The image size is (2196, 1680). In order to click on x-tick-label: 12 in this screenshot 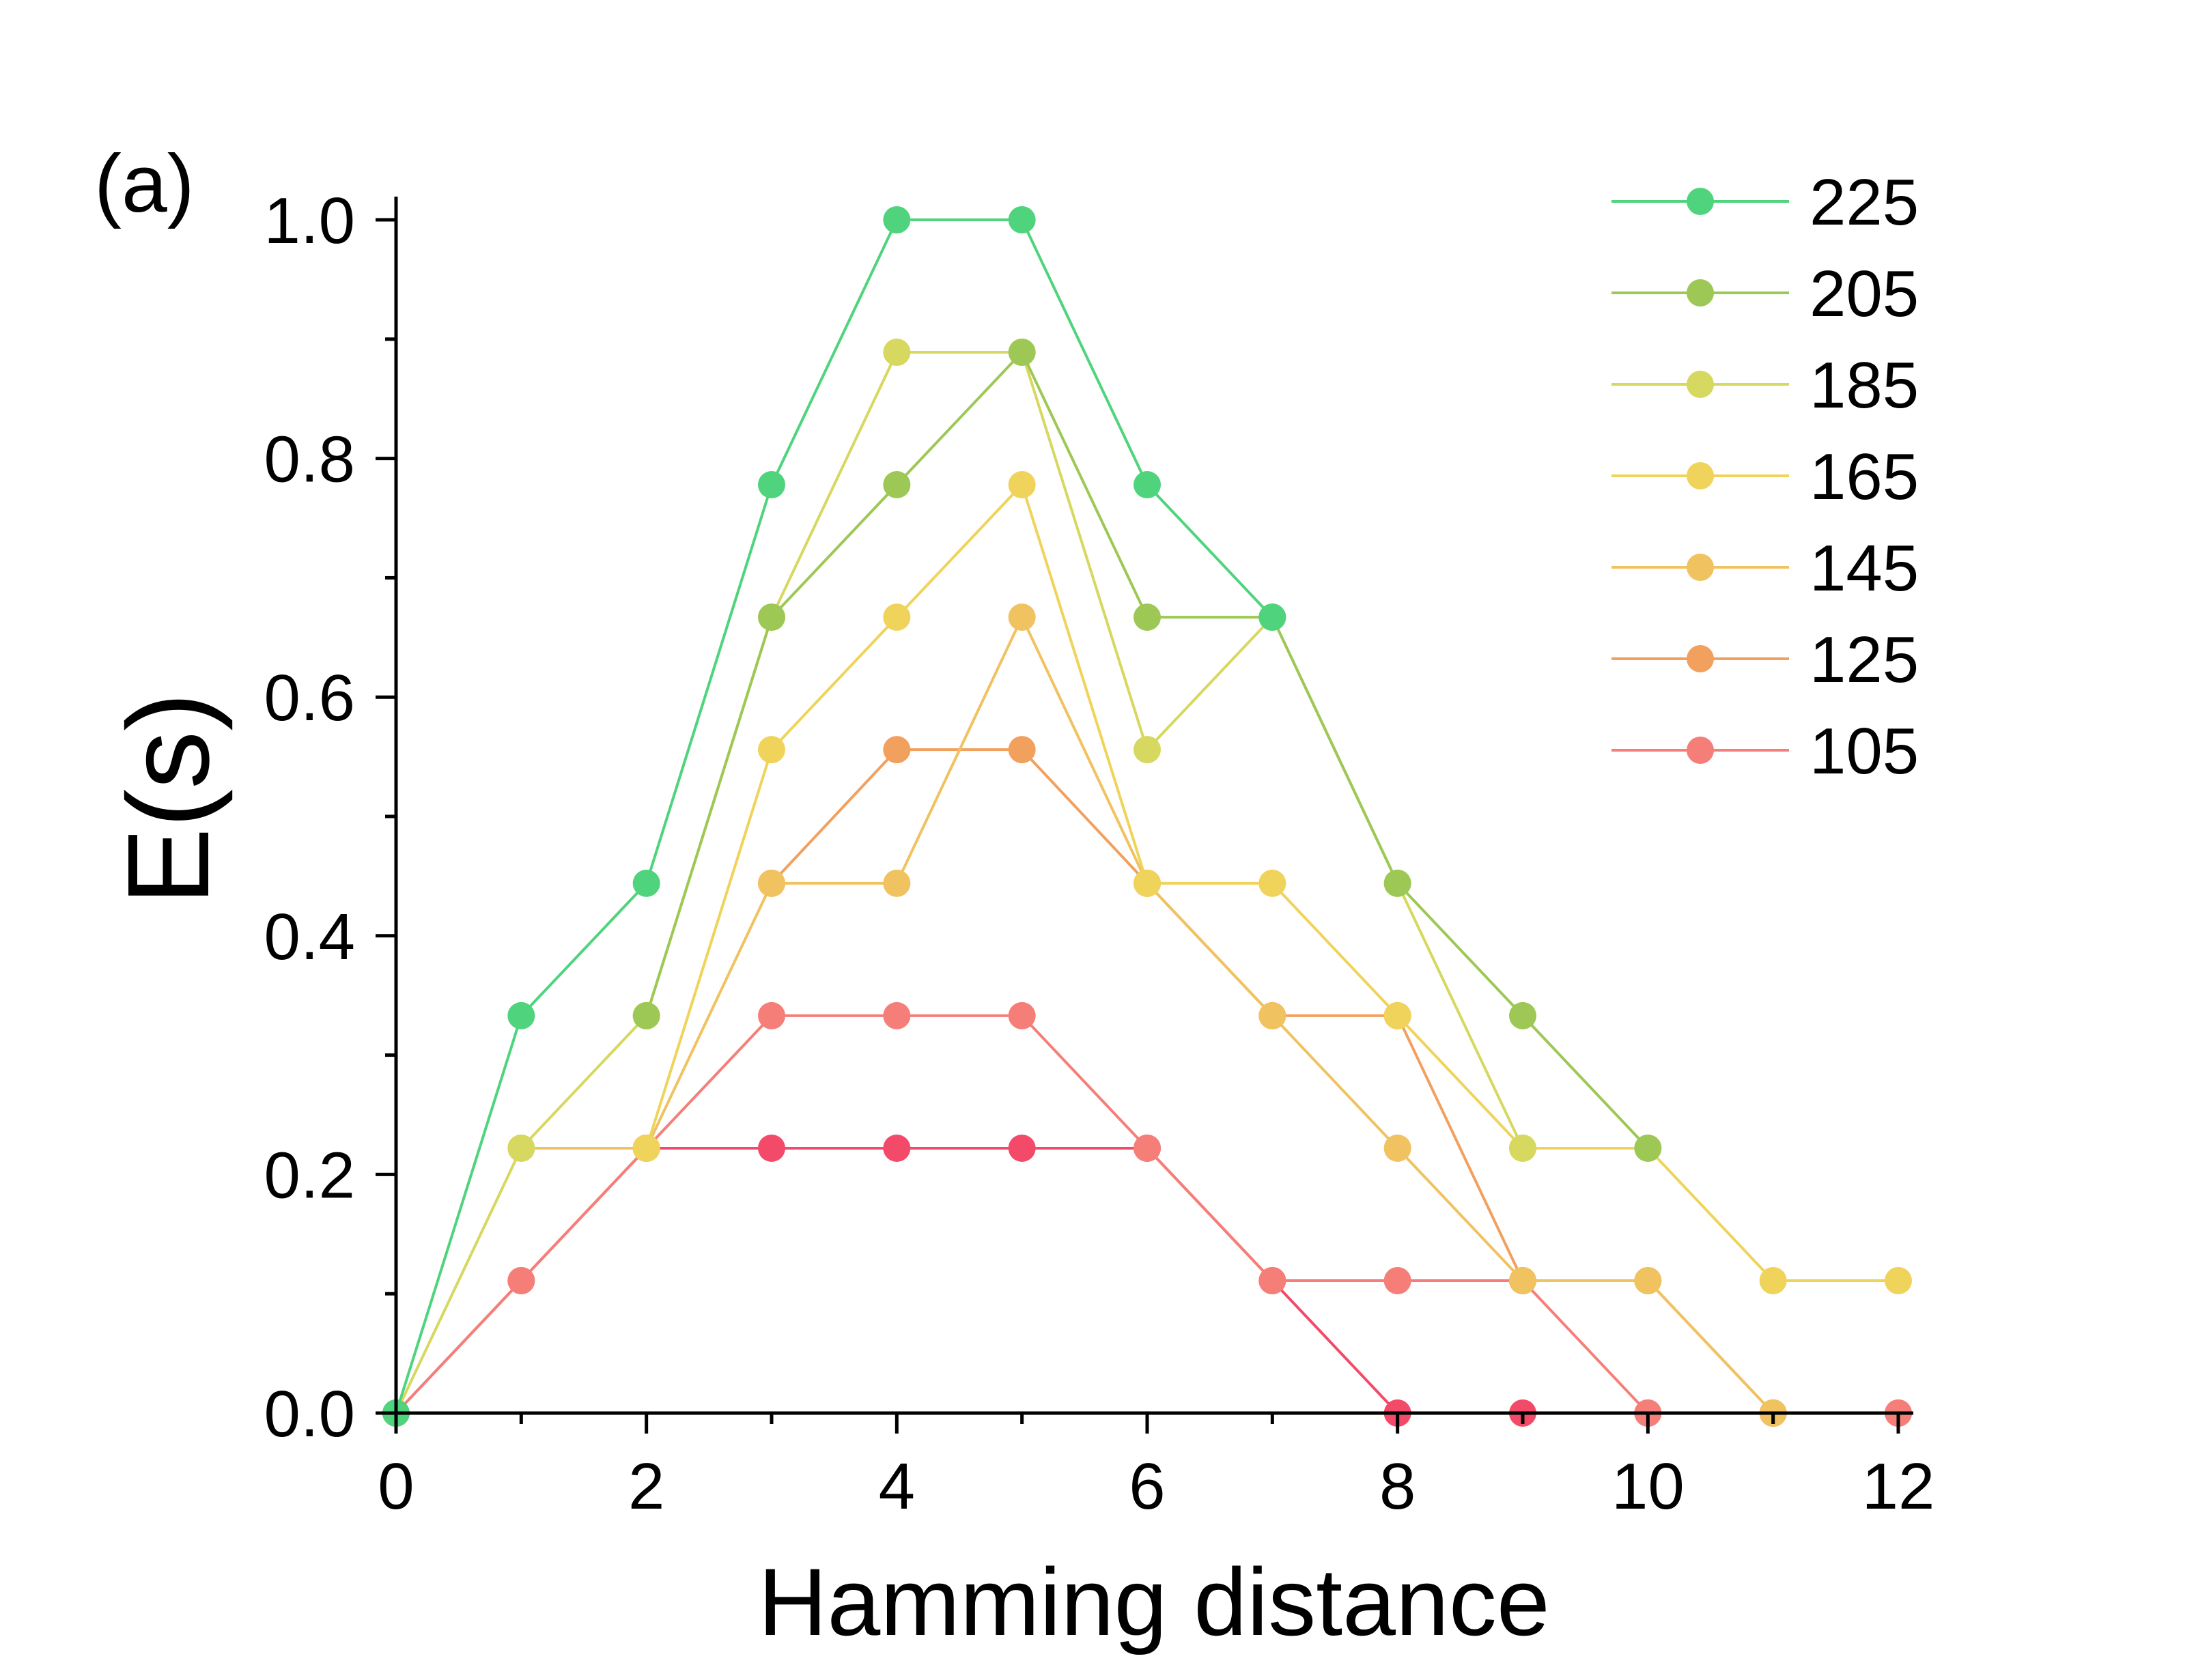, I will do `click(1899, 1486)`.